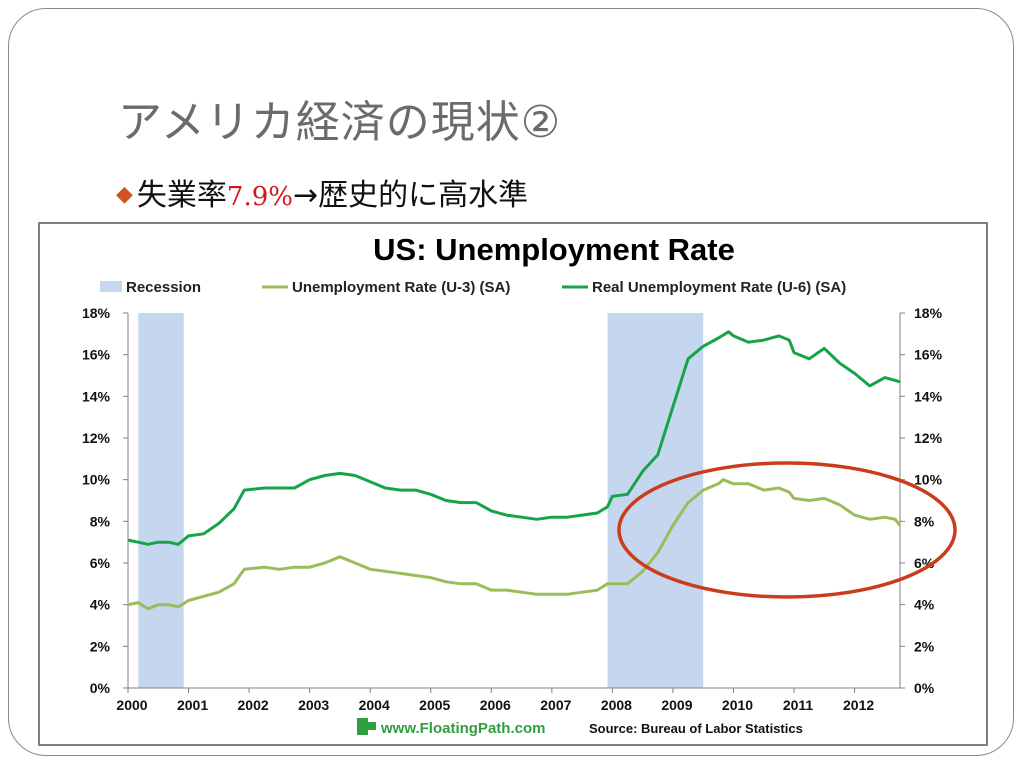 Image resolution: width=1024 pixels, height=768 pixels. Describe the element at coordinates (616, 705) in the screenshot. I see `x-tick-label: 2008` at that location.